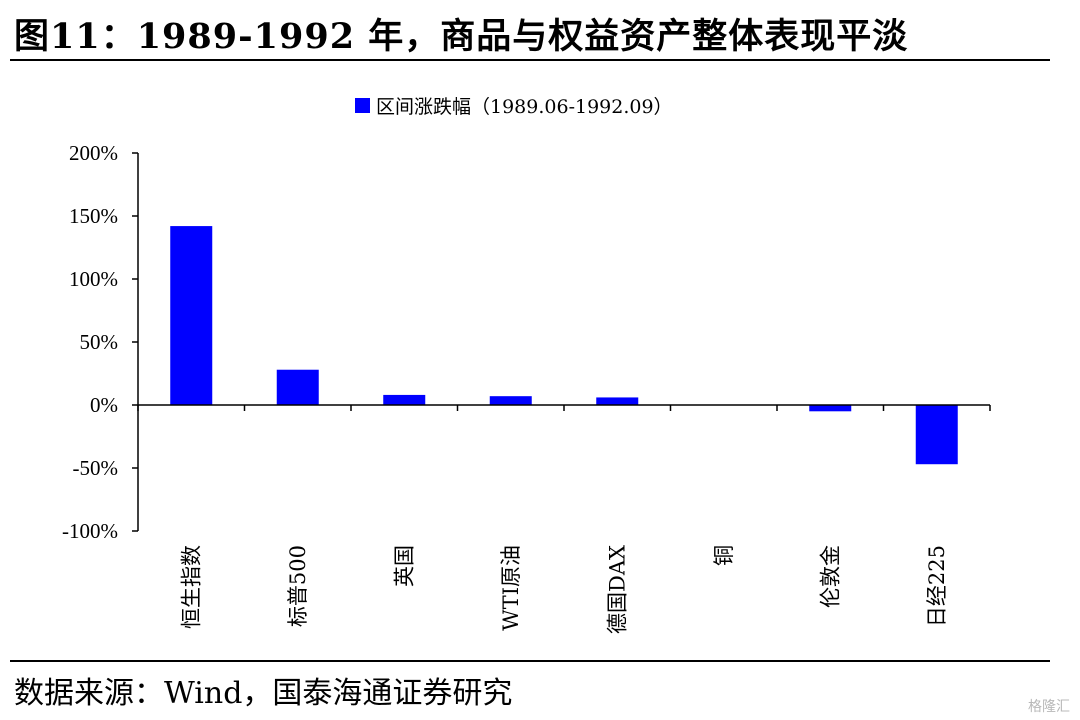  Describe the element at coordinates (724, 555) in the screenshot. I see `x-category-label: 铜` at that location.